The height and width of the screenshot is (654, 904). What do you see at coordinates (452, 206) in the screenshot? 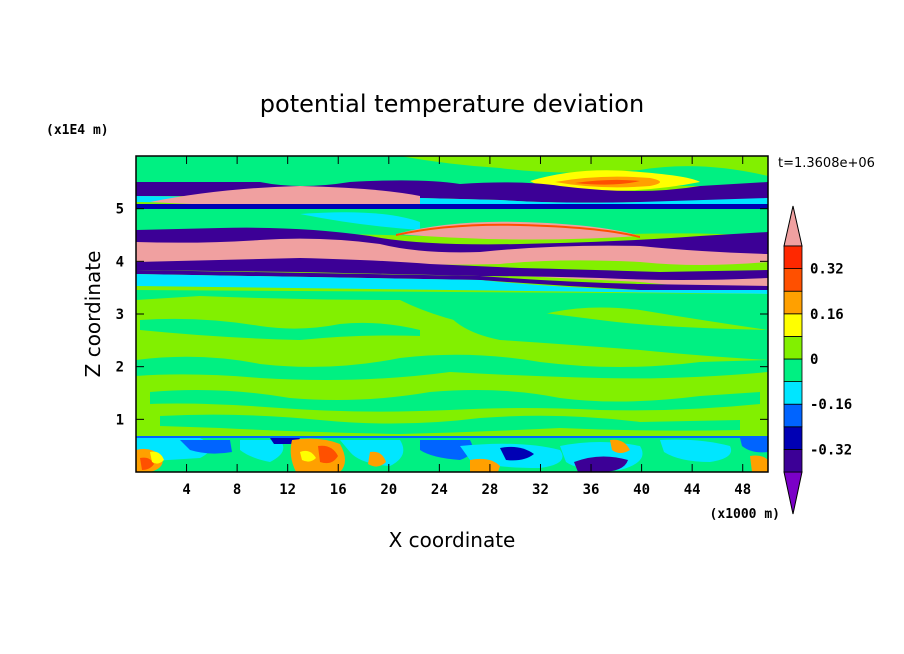
I see `blue-stripe` at bounding box center [452, 206].